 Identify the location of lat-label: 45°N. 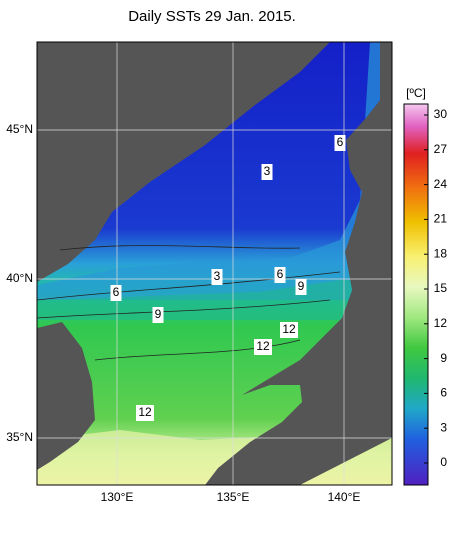
(19, 129).